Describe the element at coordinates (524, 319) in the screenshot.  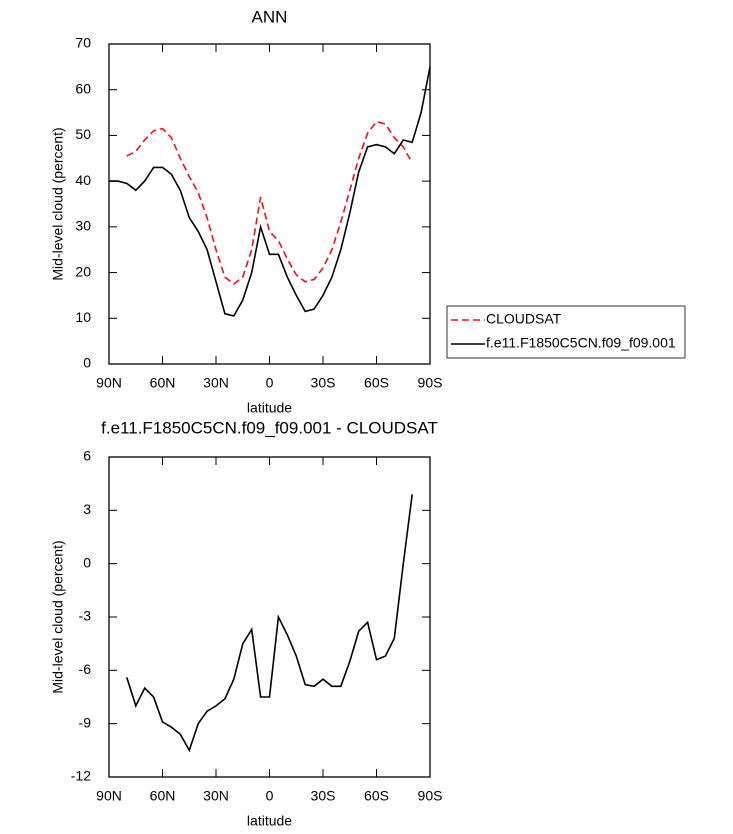
I see `legend-label: CLOUDSAT` at that location.